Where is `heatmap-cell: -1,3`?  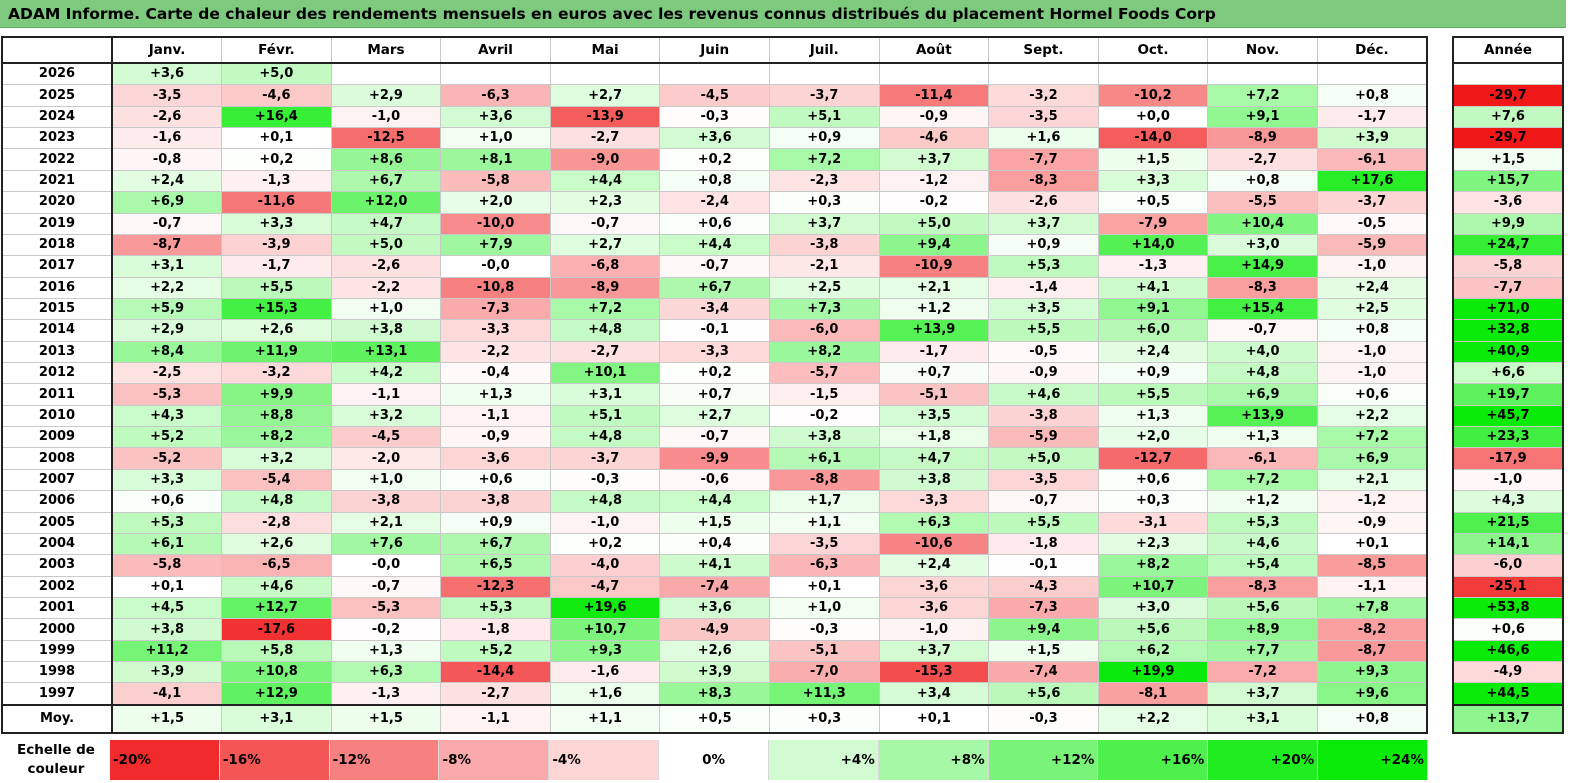
heatmap-cell: -1,3 is located at coordinates (1153, 266).